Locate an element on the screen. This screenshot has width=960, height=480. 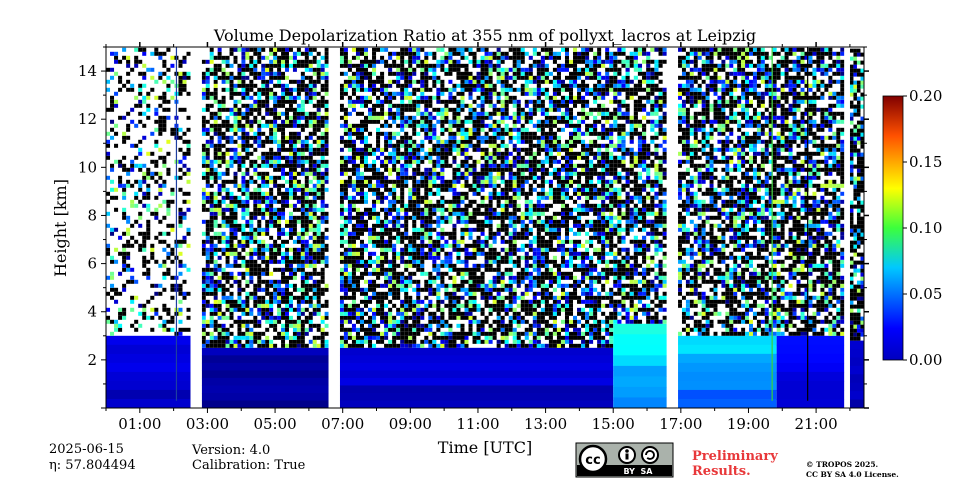
y-axis-label: Height [km] is located at coordinates (60, 228).